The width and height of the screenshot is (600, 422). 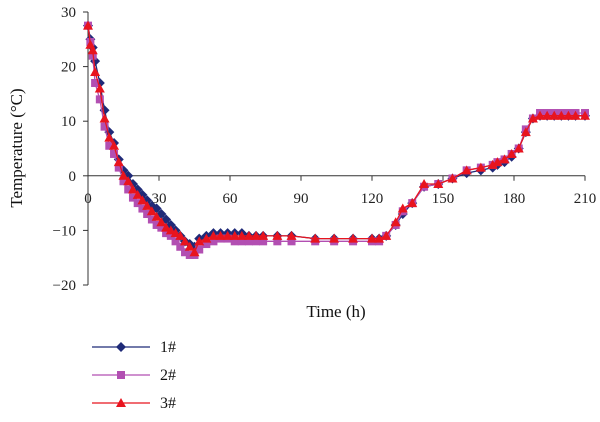 What do you see at coordinates (88, 199) in the screenshot?
I see `x-tick-label: 0` at bounding box center [88, 199].